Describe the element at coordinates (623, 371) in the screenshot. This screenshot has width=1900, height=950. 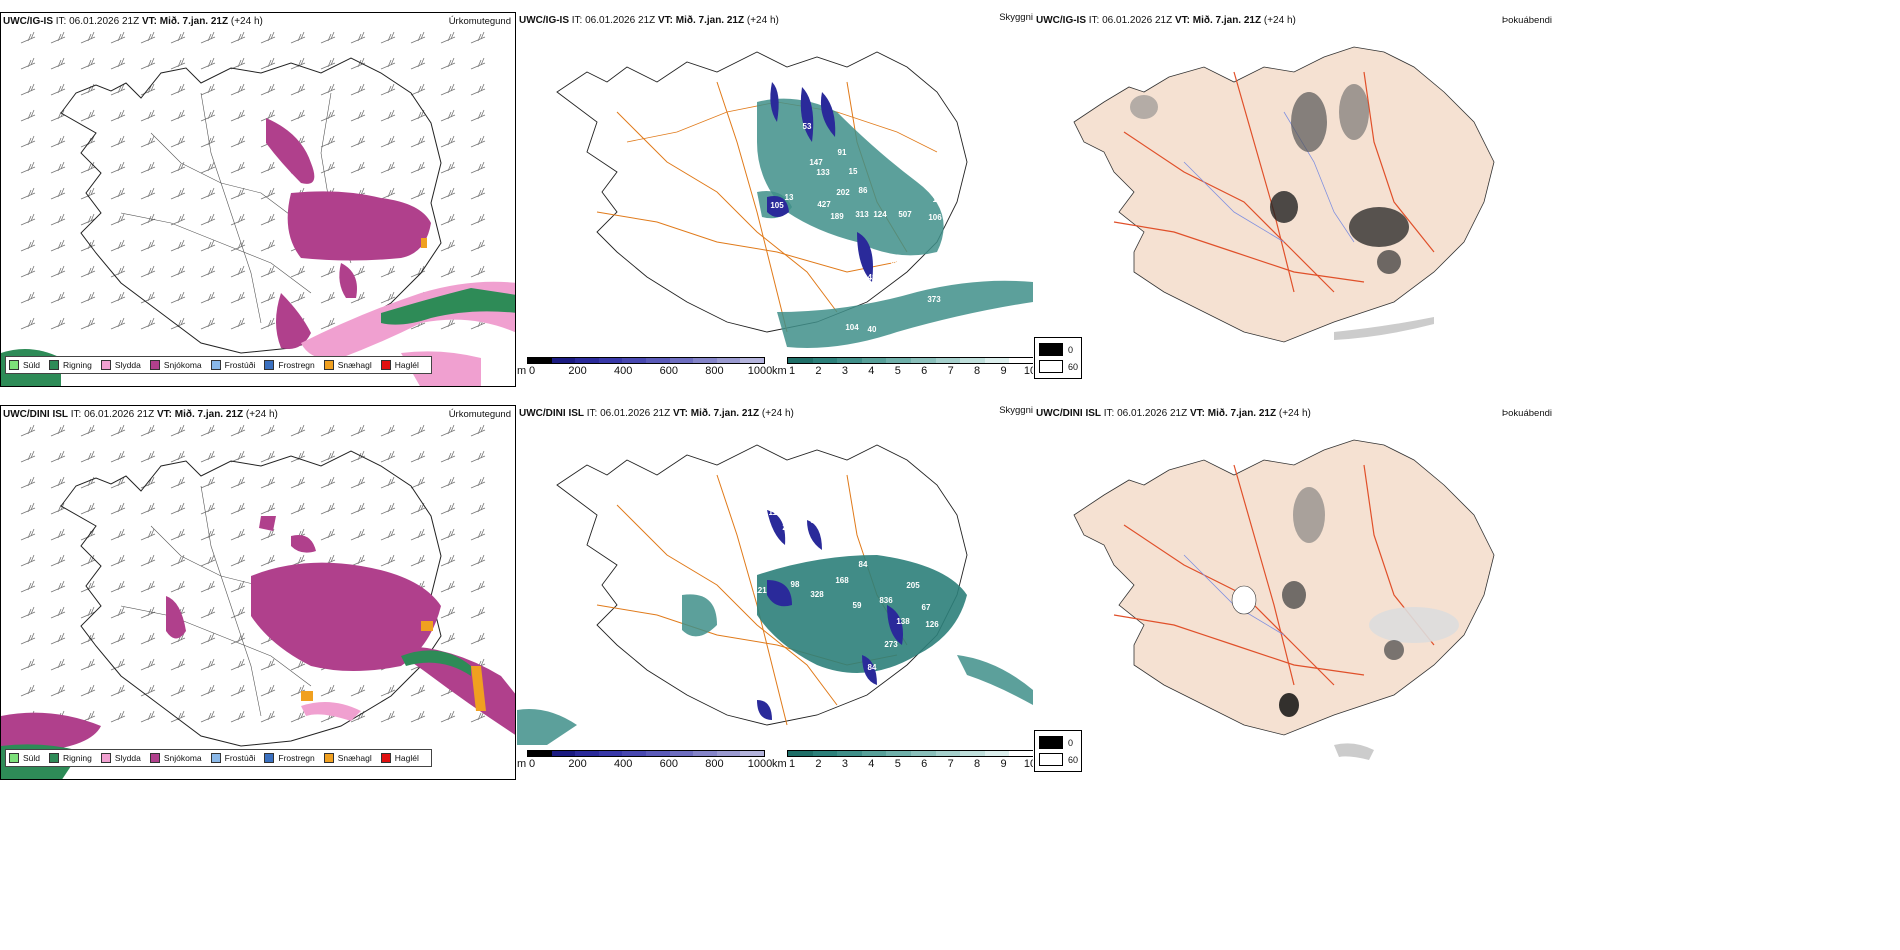
I see `colorbar-tick-label: 400` at that location.